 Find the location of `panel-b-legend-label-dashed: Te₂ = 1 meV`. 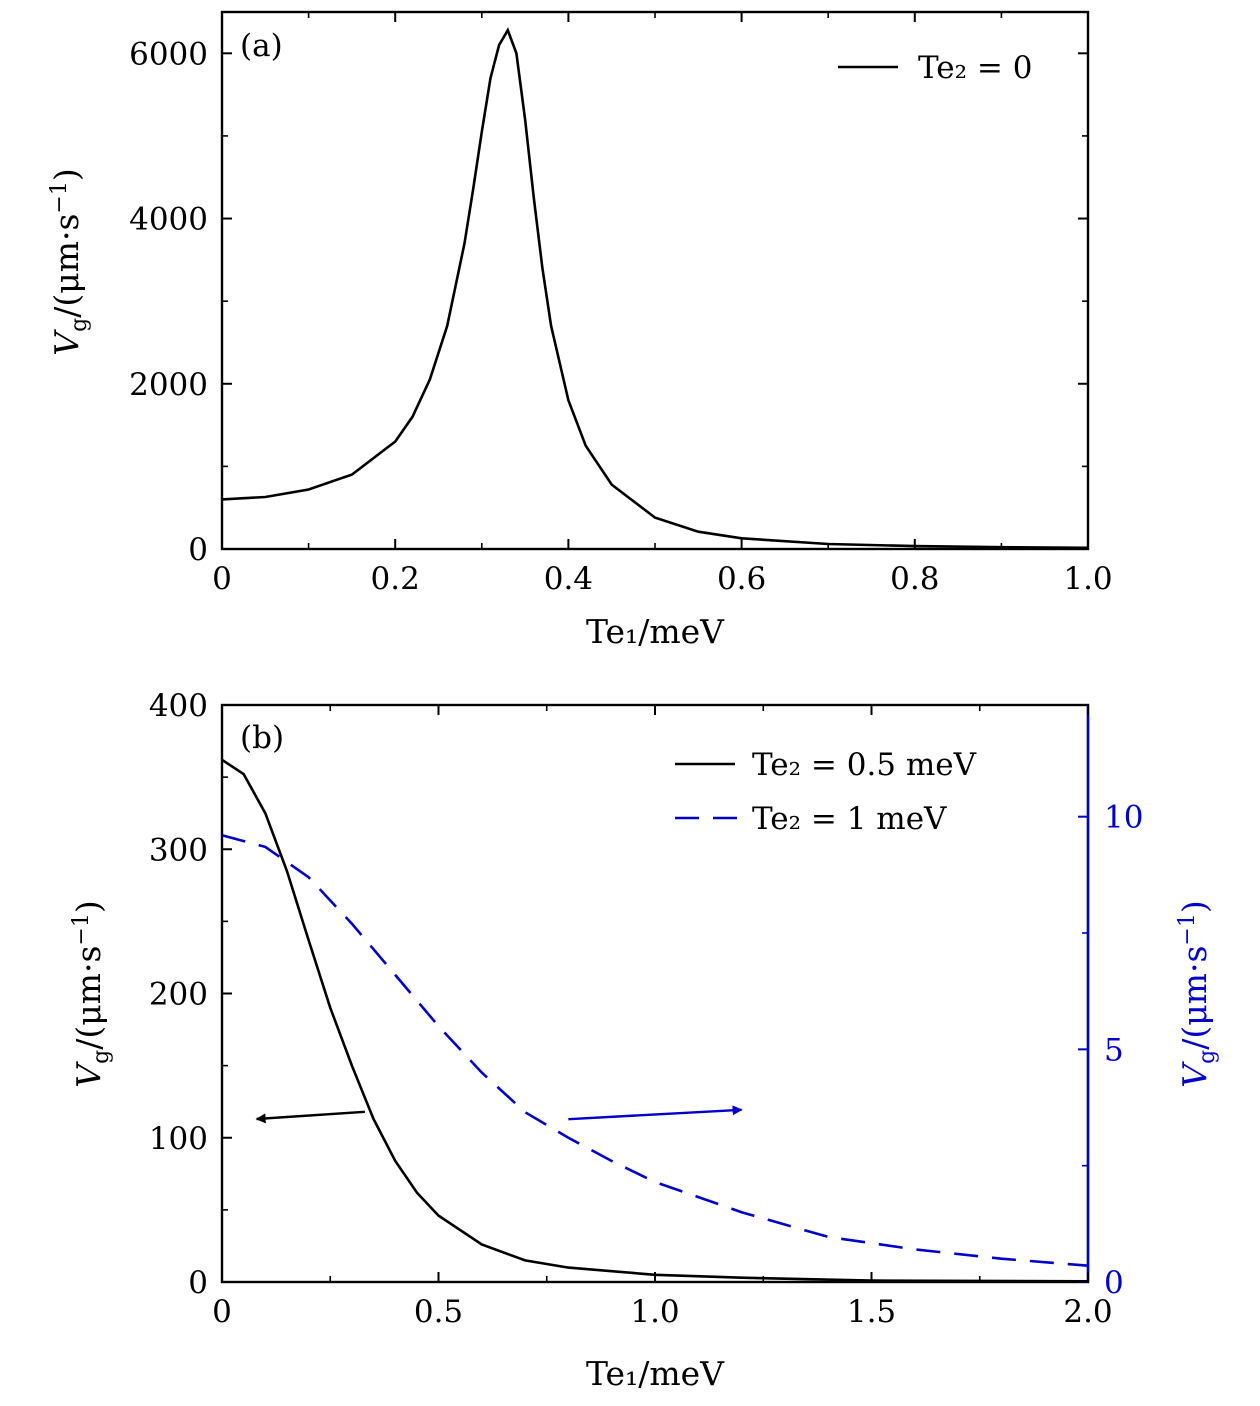

panel-b-legend-label-dashed: Te₂ = 1 meV is located at coordinates (849, 819).